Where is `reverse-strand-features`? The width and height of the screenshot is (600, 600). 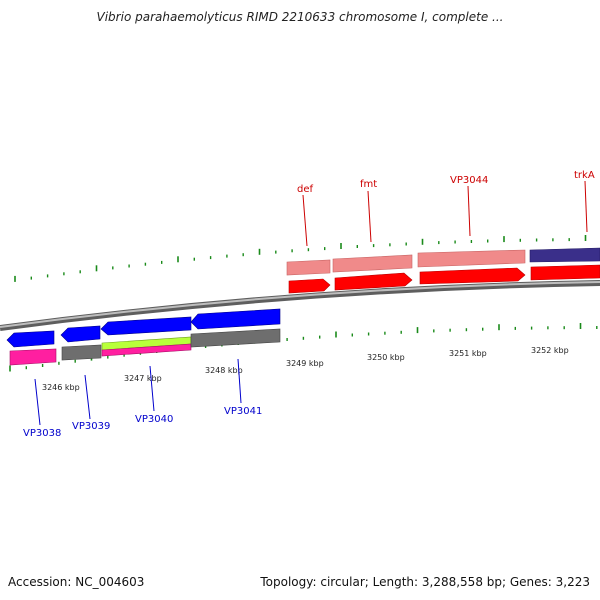 reverse-strand-features is located at coordinates (143, 337).